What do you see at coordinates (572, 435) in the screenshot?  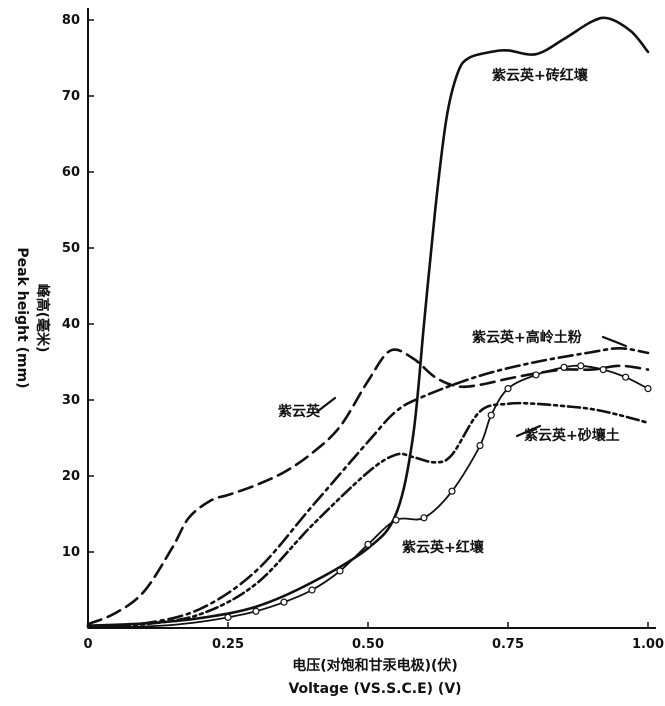 I see `series-label: 紫云英+砂壤土` at bounding box center [572, 435].